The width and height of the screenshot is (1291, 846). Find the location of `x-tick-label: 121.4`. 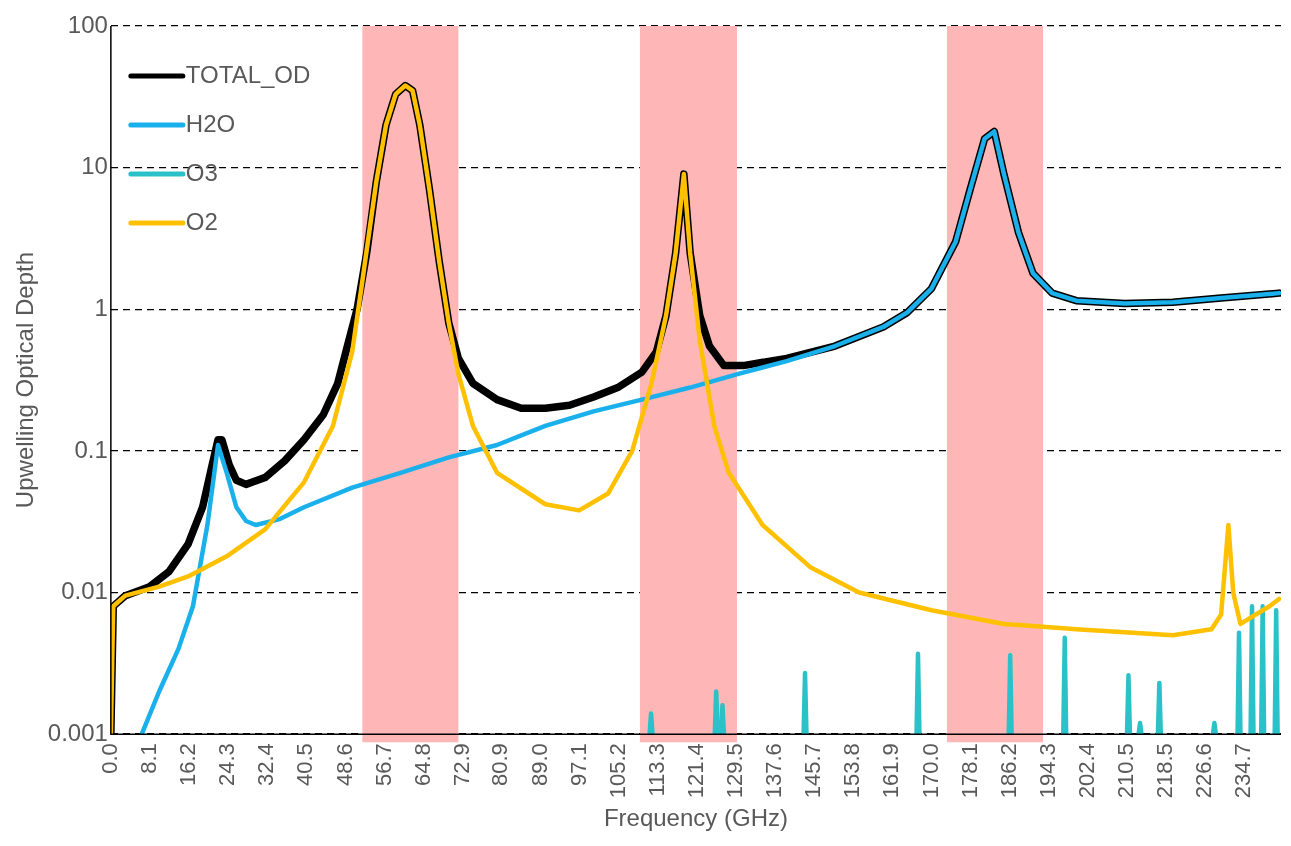

x-tick-label: 121.4 is located at coordinates (695, 771).